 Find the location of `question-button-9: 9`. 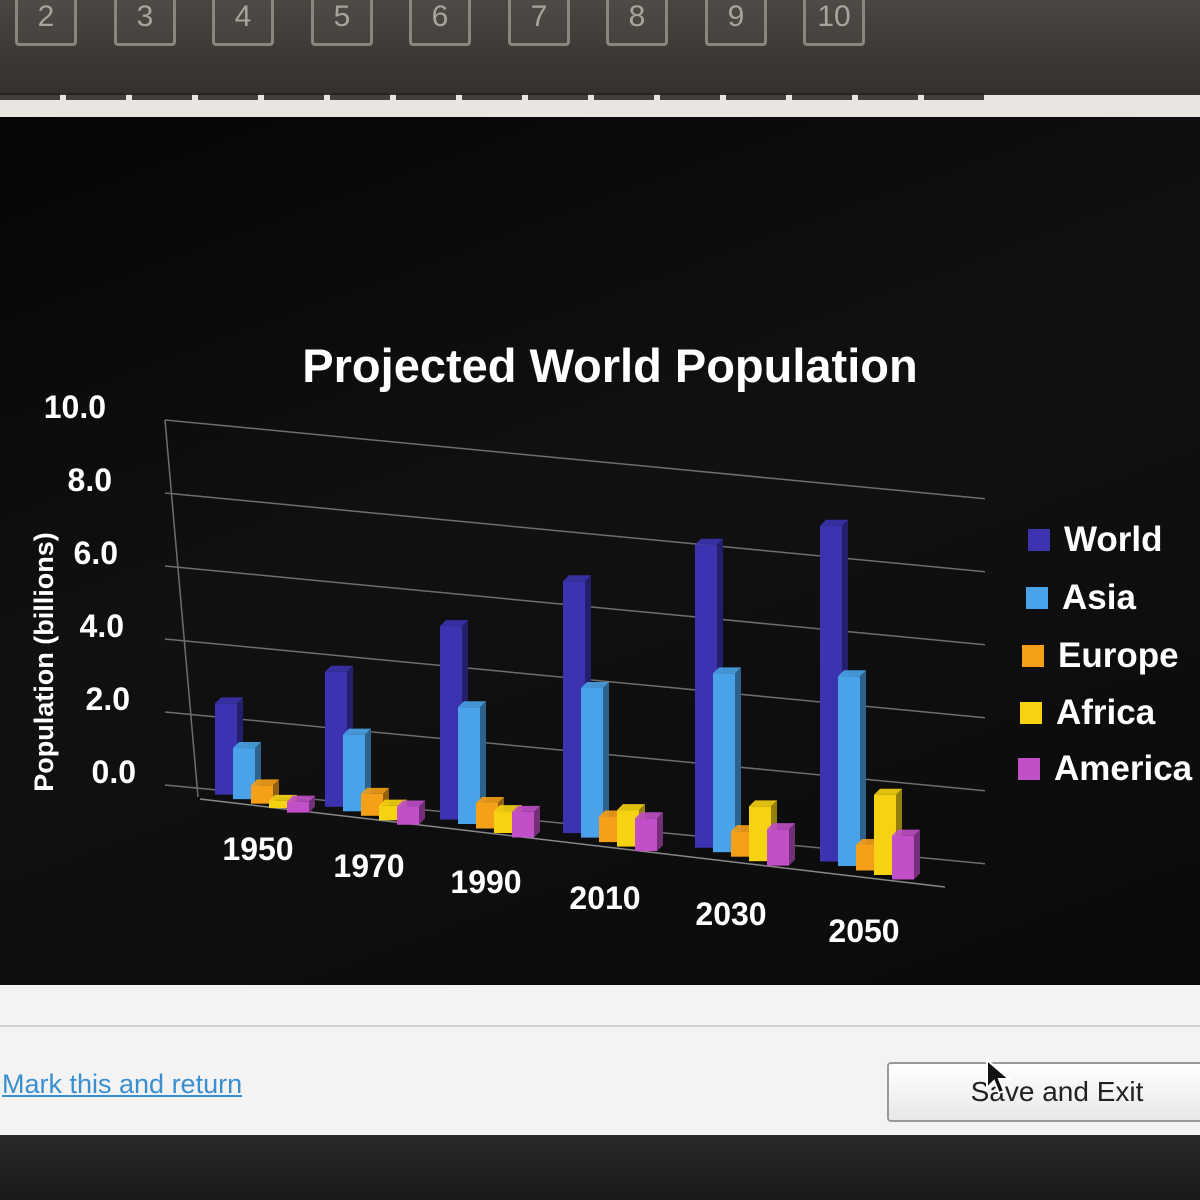

question-button-9: 9 is located at coordinates (736, 23).